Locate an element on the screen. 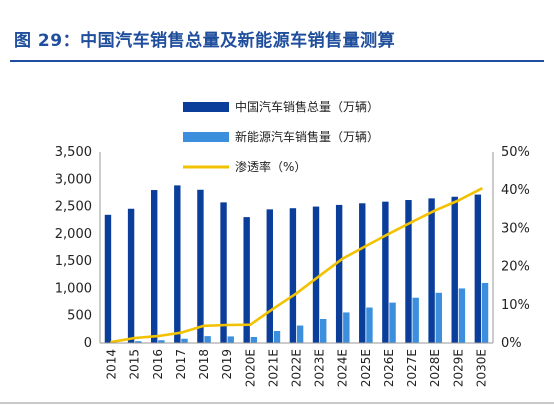 This screenshot has height=406, width=554. x-tick-label: 2015 is located at coordinates (135, 364).